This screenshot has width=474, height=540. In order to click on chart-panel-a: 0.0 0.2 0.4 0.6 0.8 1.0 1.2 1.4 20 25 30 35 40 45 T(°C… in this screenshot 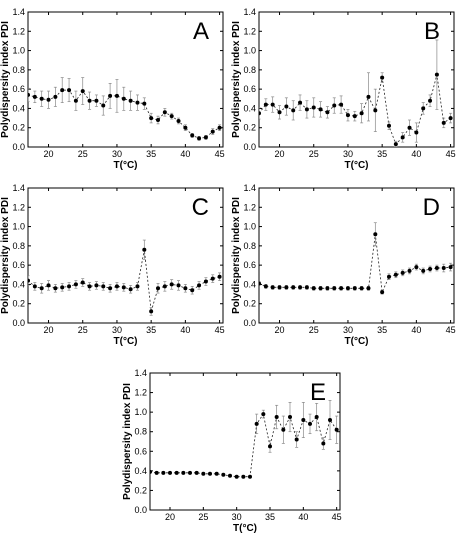, I will do `click(112, 89)`.